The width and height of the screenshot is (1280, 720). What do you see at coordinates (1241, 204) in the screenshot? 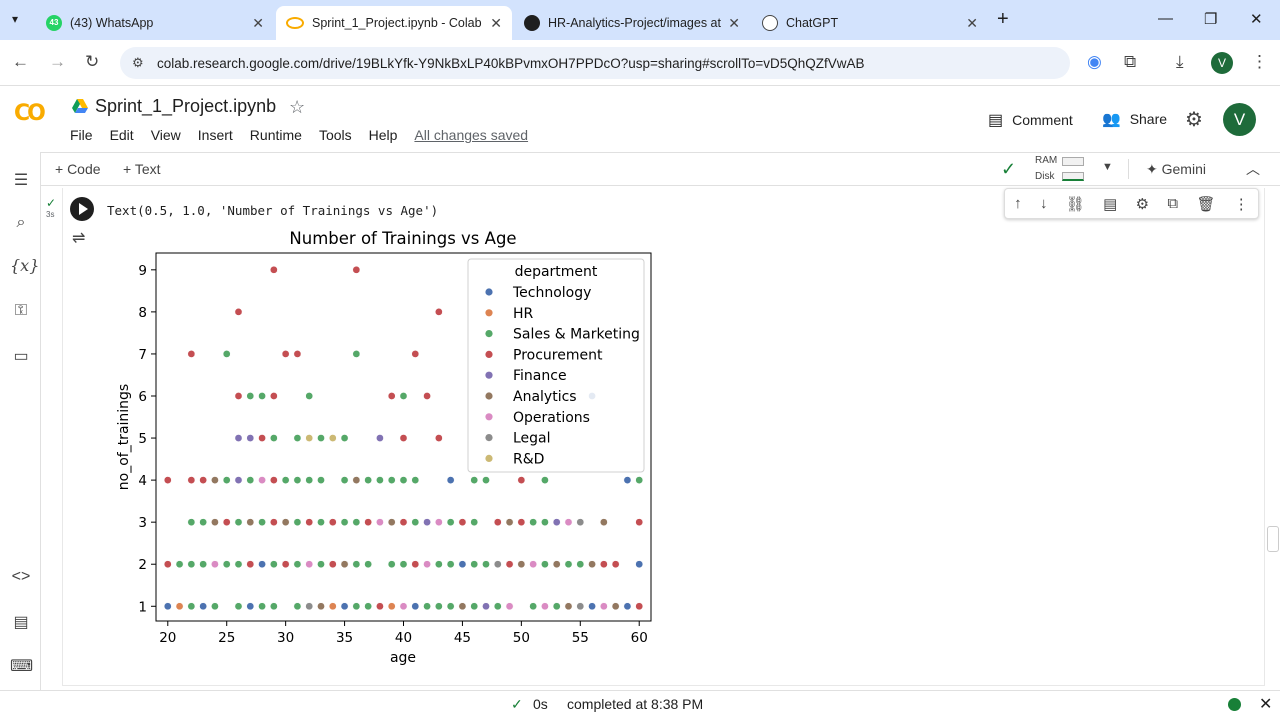
I see `more-options-icon: ⋮` at bounding box center [1241, 204].